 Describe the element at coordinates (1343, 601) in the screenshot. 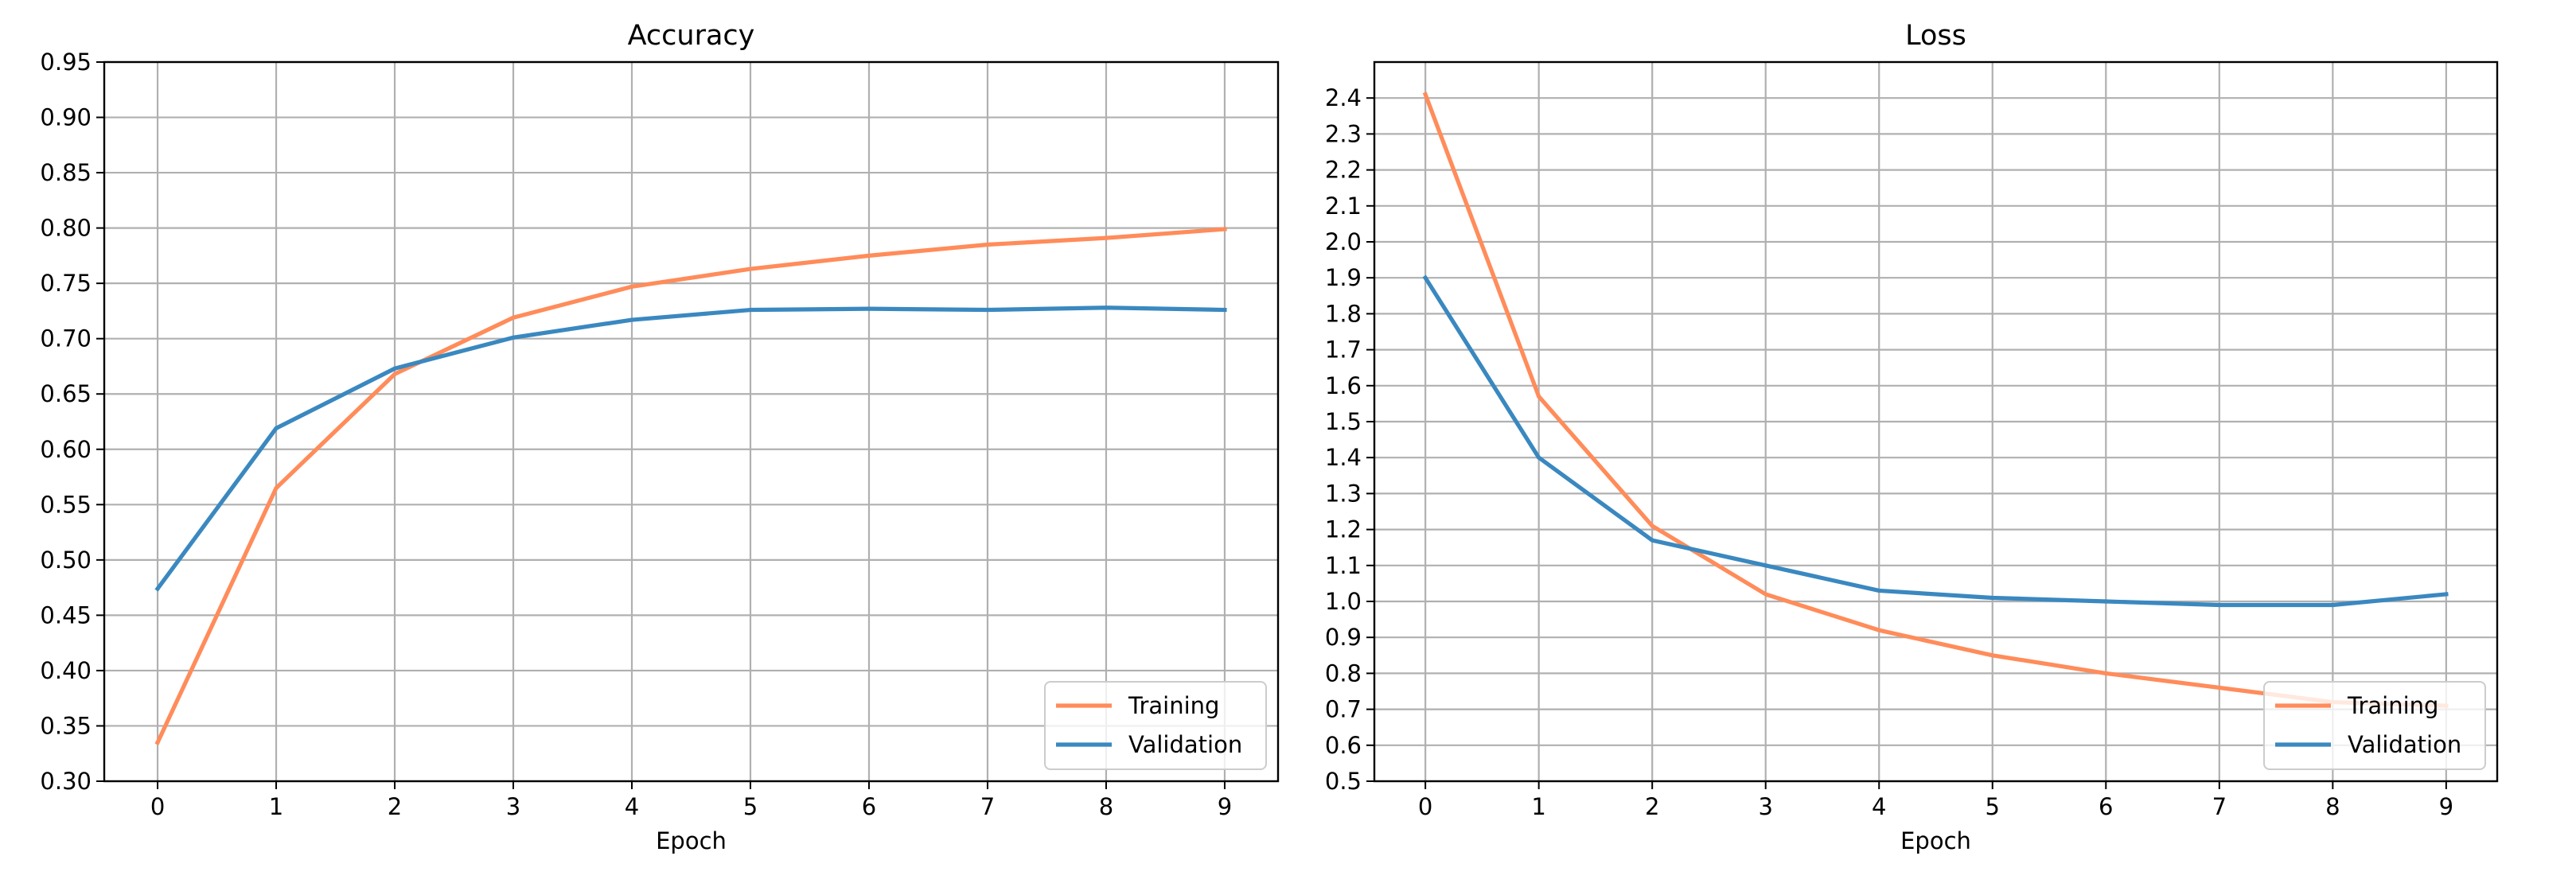

I see `y-tick-label: 1.0` at that location.